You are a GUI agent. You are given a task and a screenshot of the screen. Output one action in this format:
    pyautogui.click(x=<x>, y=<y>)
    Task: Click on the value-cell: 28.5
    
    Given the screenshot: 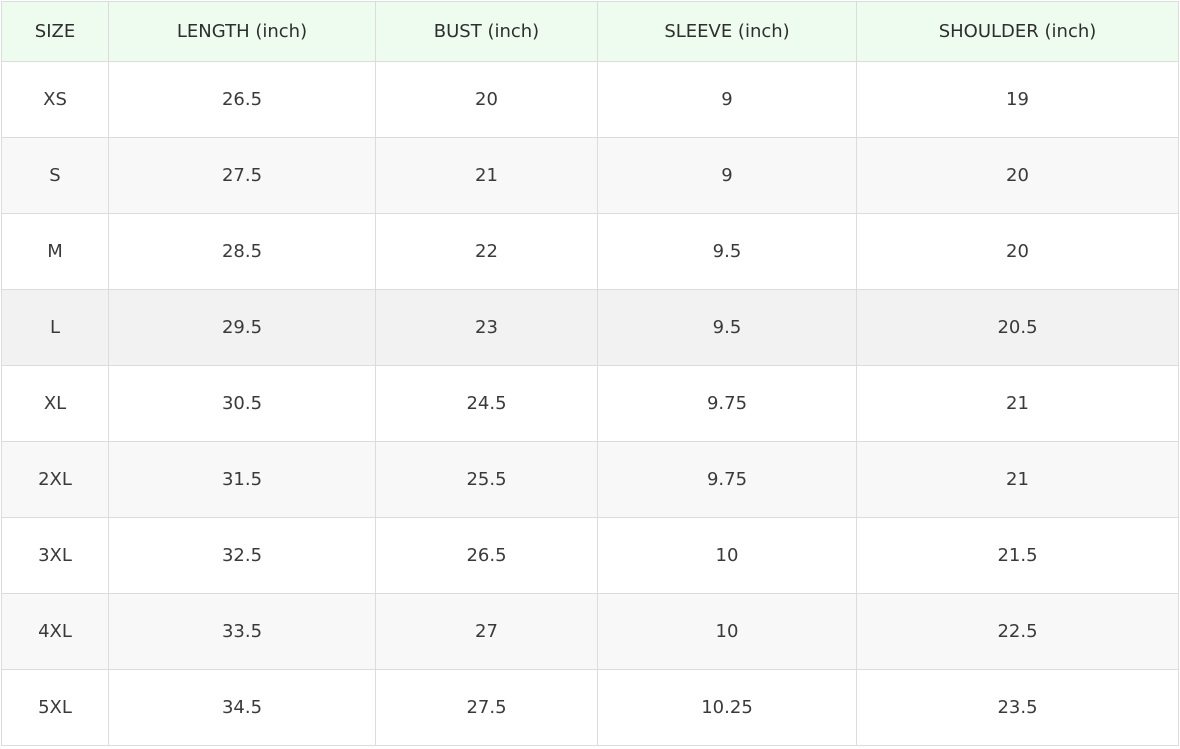 What is the action you would take?
    pyautogui.click(x=242, y=251)
    